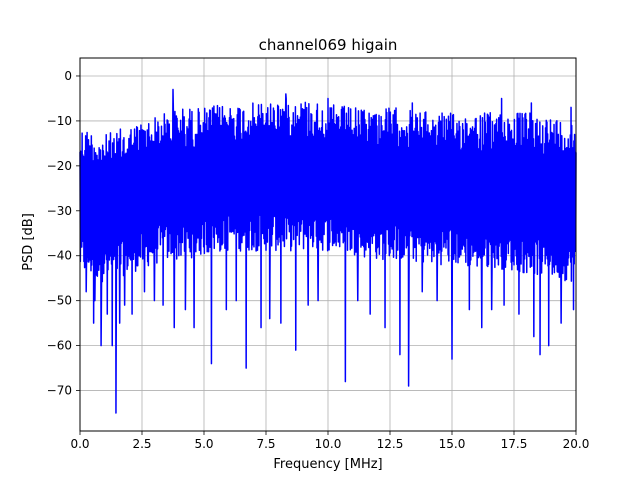  What do you see at coordinates (328, 45) in the screenshot?
I see `chart-title: channel069 higain` at bounding box center [328, 45].